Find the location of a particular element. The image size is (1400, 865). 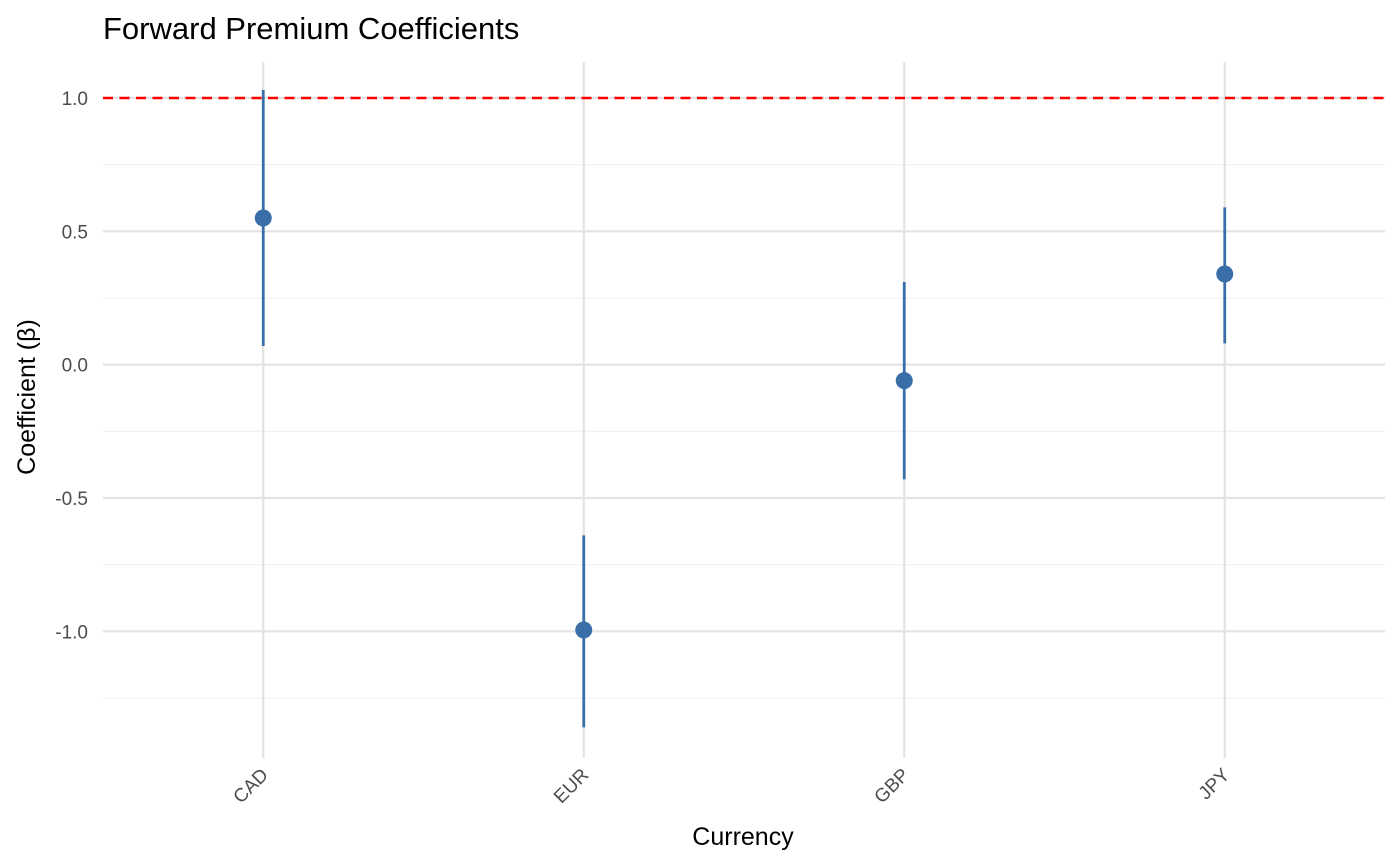

y-tick-label: -0.5 is located at coordinates (71, 499).